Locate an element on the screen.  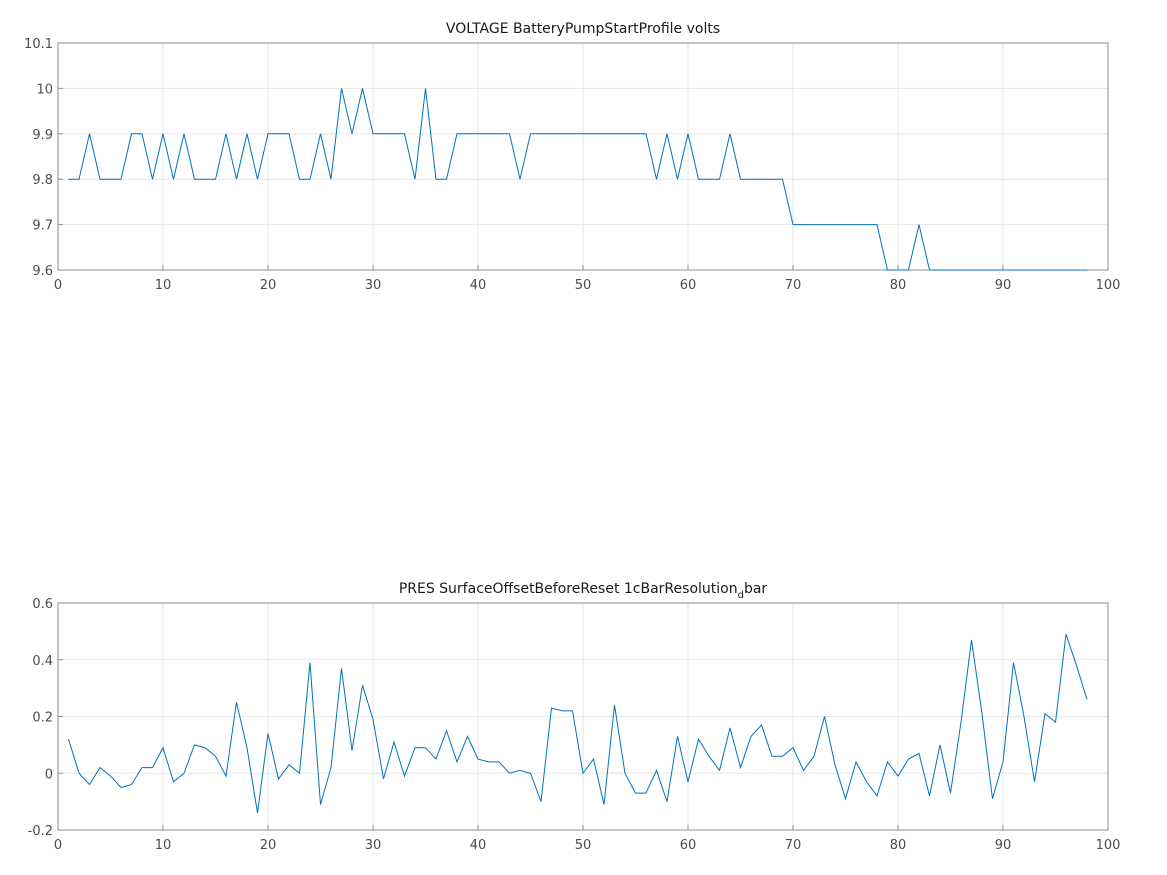
voltage-xtick-label: 100 is located at coordinates (1108, 285).